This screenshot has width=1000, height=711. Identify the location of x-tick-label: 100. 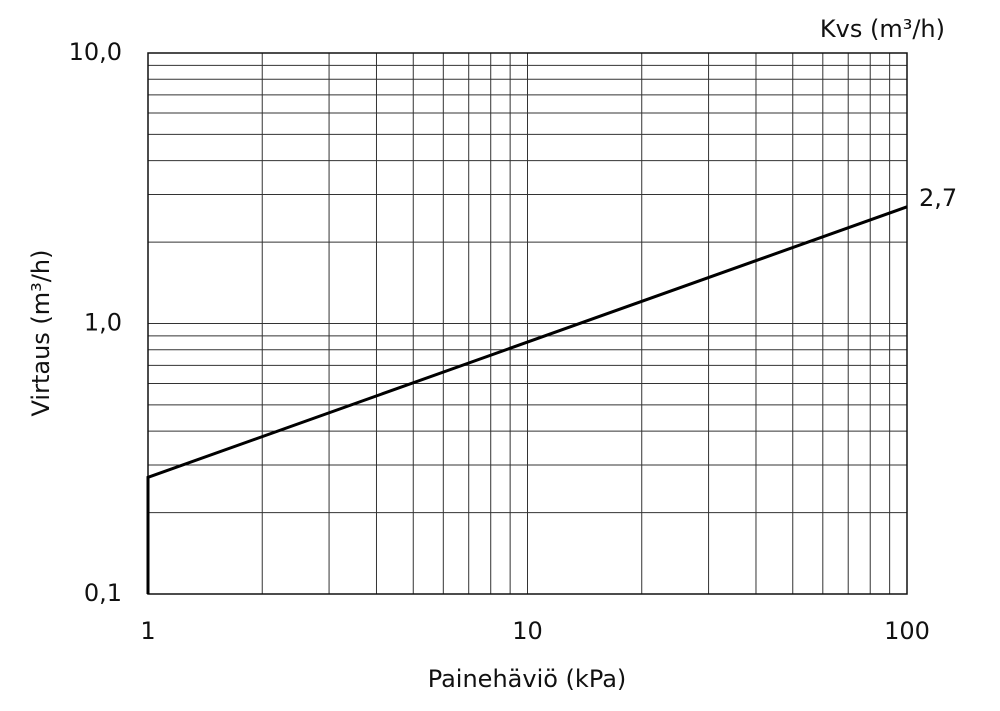
(907, 631).